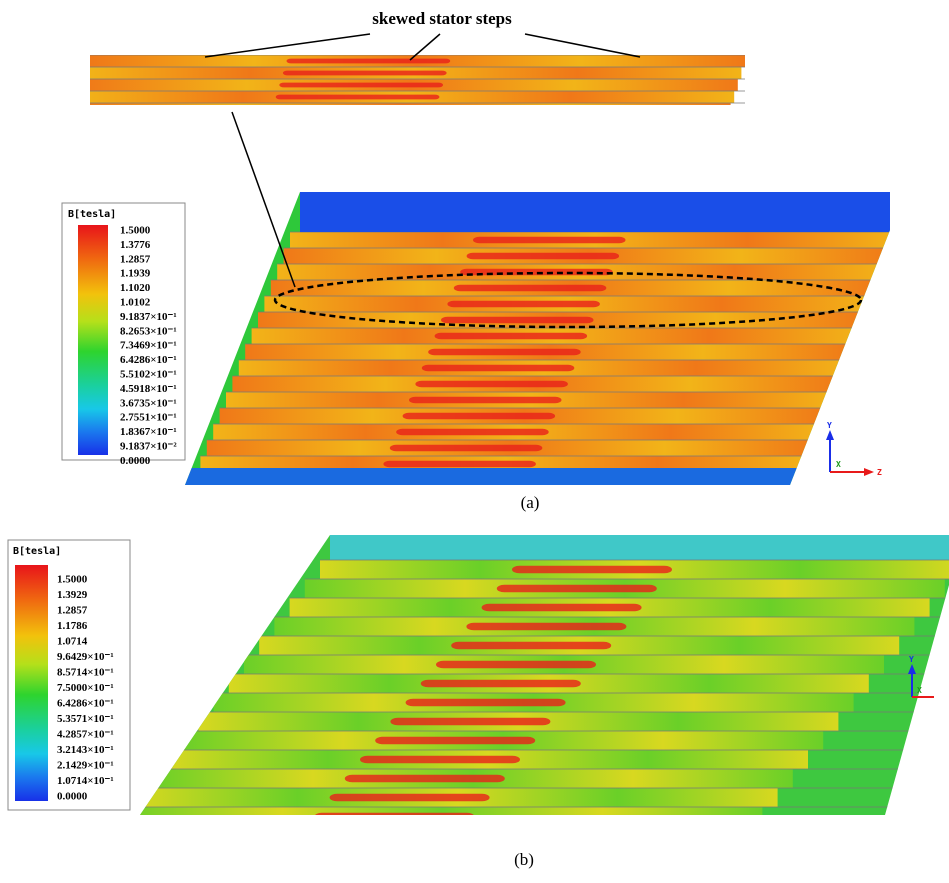 The width and height of the screenshot is (949, 883). What do you see at coordinates (85, 750) in the screenshot?
I see `legend-label: 3.2143×10⁻¹` at bounding box center [85, 750].